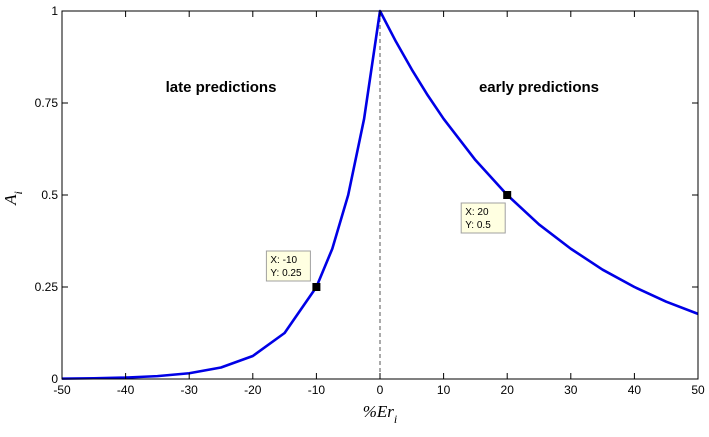 The width and height of the screenshot is (709, 437). What do you see at coordinates (508, 390) in the screenshot?
I see `x-tick-label: 20` at bounding box center [508, 390].